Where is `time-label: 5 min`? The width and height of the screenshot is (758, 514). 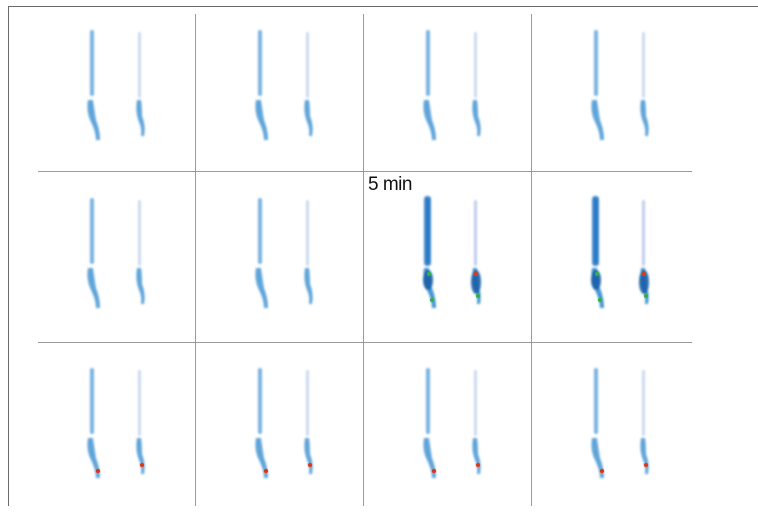 time-label: 5 min is located at coordinates (390, 184).